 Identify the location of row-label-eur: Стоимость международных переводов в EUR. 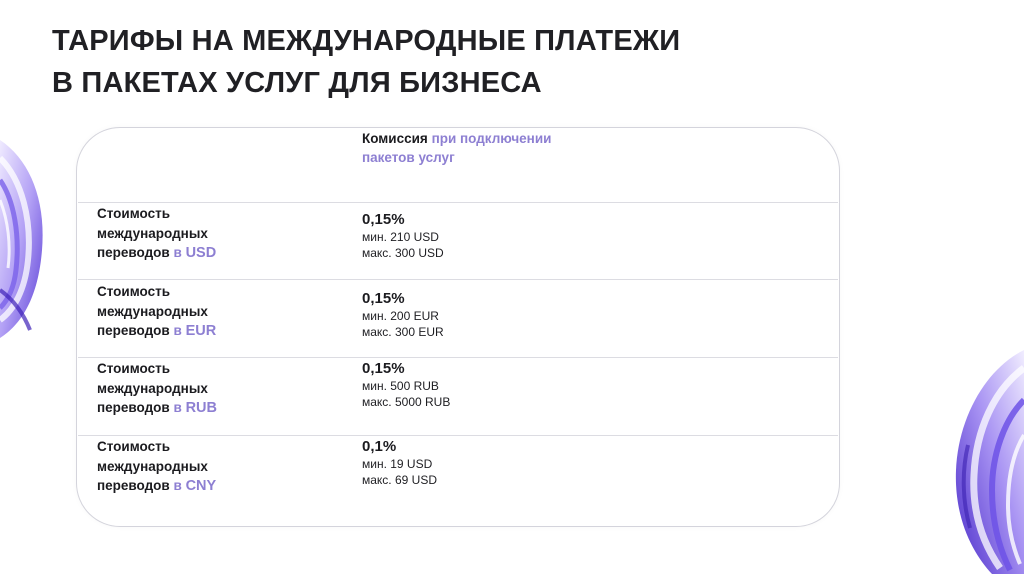
(192, 312).